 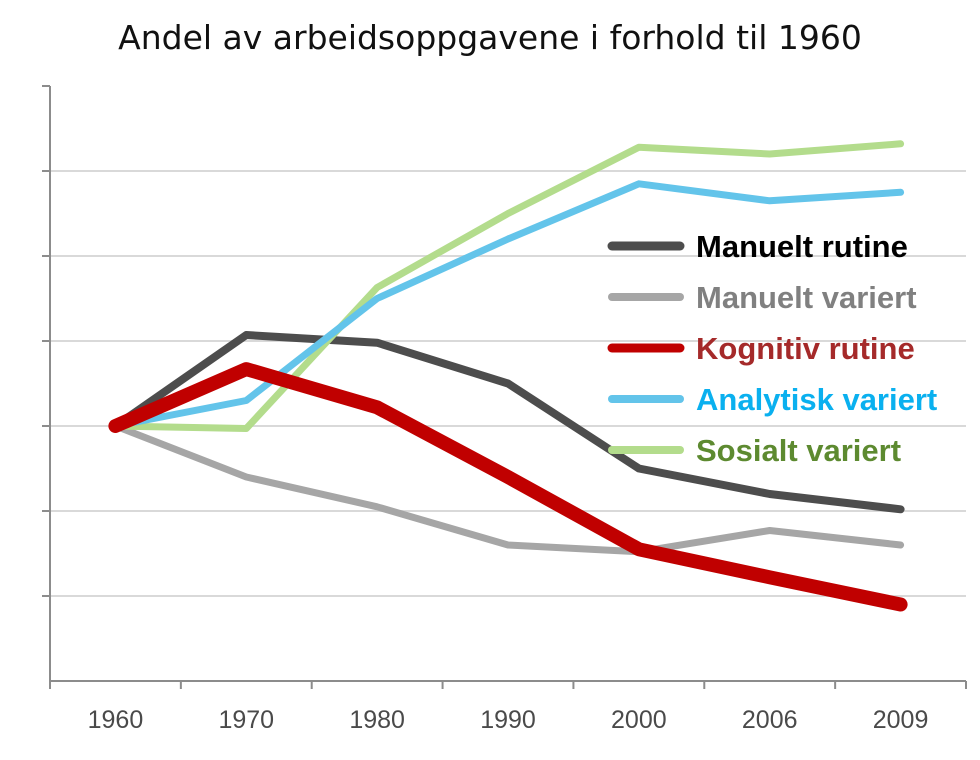 What do you see at coordinates (508, 720) in the screenshot?
I see `x-tick-label: 1990` at bounding box center [508, 720].